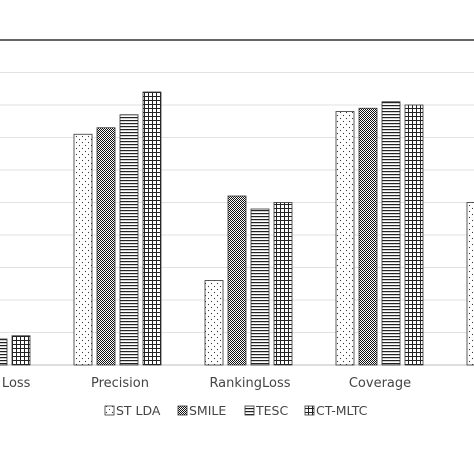 The image size is (474, 474). What do you see at coordinates (205, 383) in the screenshot?
I see `x-axis-labels: g Loss Precision RankingLoss Coverage` at bounding box center [205, 383].